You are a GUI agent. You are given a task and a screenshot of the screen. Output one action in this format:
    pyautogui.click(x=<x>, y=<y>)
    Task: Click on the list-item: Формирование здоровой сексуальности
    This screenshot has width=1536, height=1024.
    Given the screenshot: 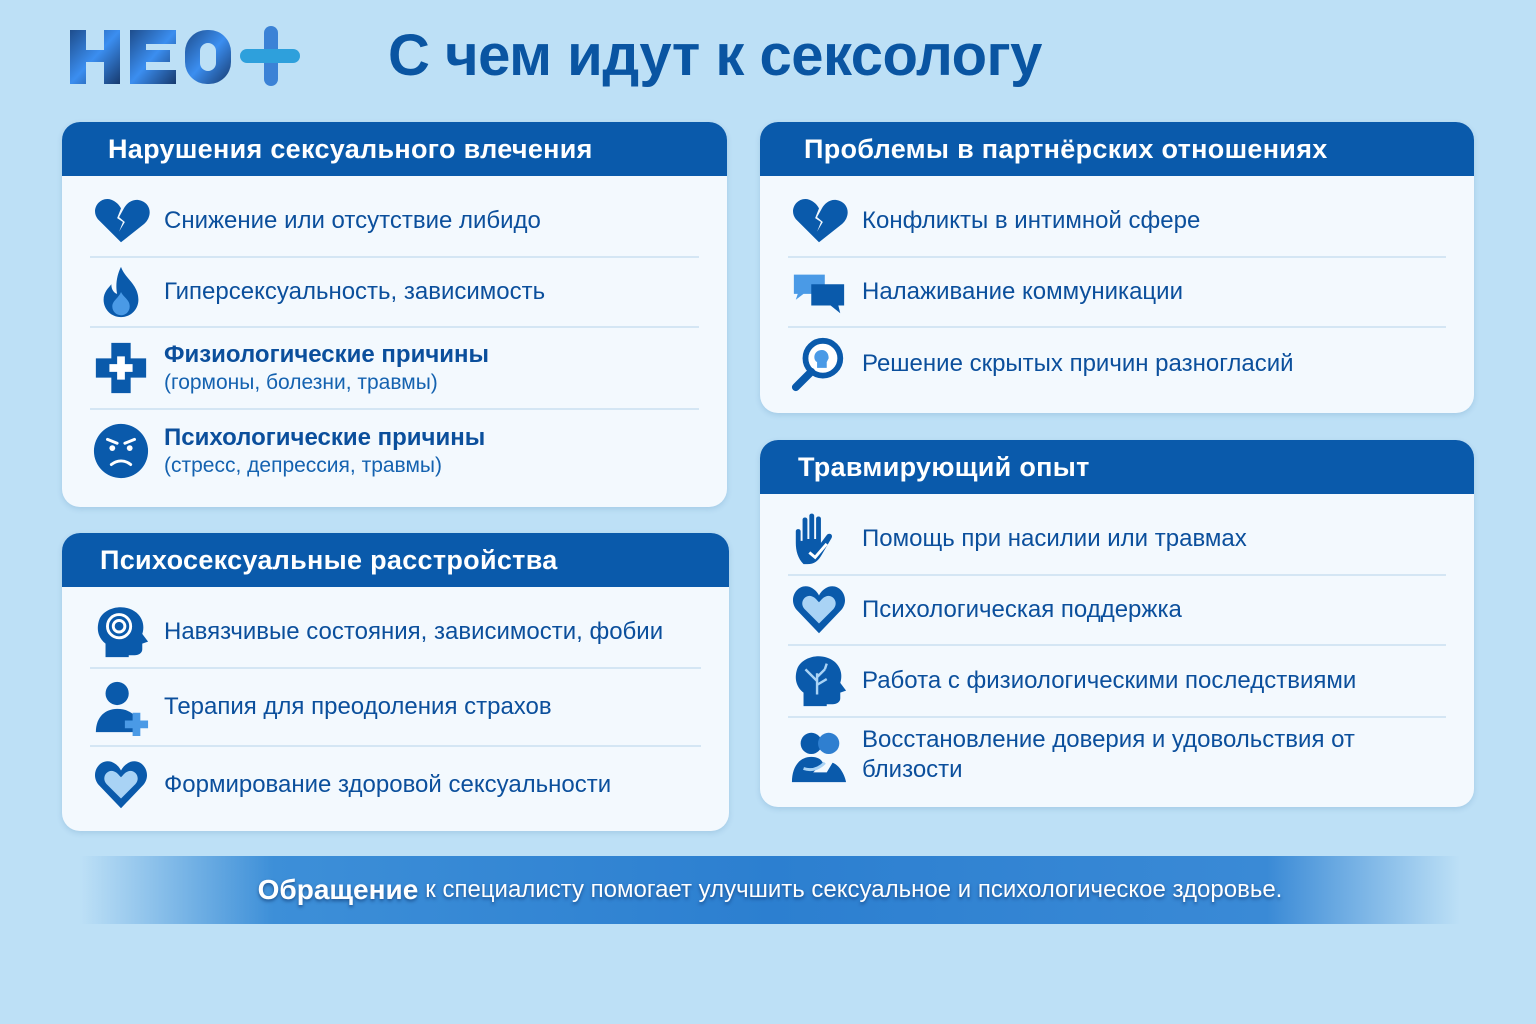 What is the action you would take?
    pyautogui.click(x=395, y=785)
    